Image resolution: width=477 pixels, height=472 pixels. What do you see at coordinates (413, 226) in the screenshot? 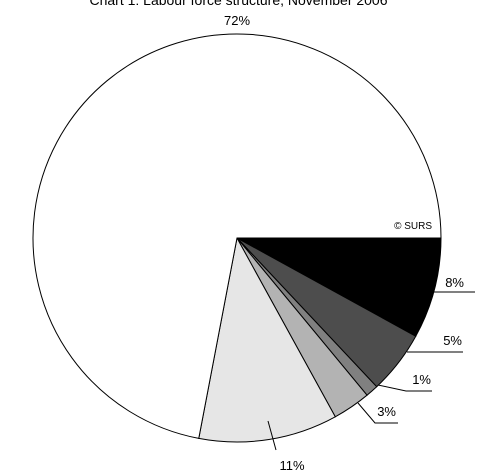
I see `source-note: © SURS` at bounding box center [413, 226].